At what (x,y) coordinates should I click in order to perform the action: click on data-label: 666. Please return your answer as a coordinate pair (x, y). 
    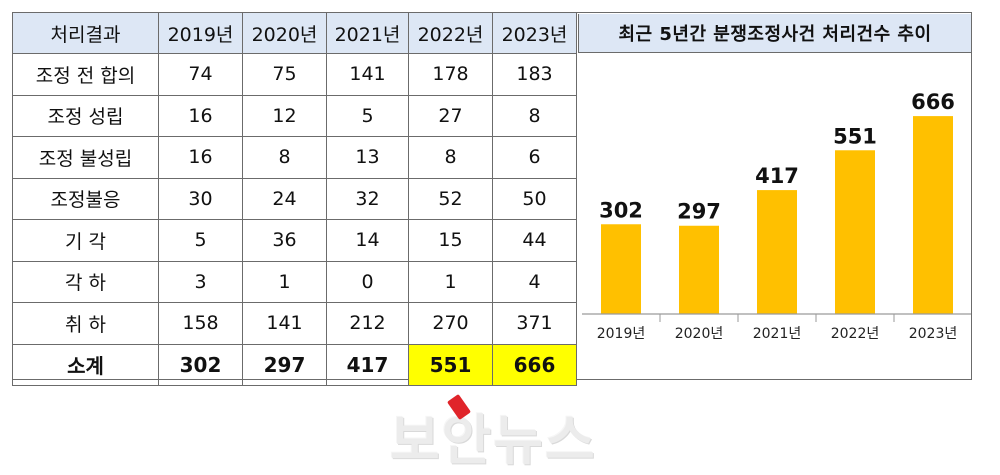
    Looking at the image, I should click on (933, 102).